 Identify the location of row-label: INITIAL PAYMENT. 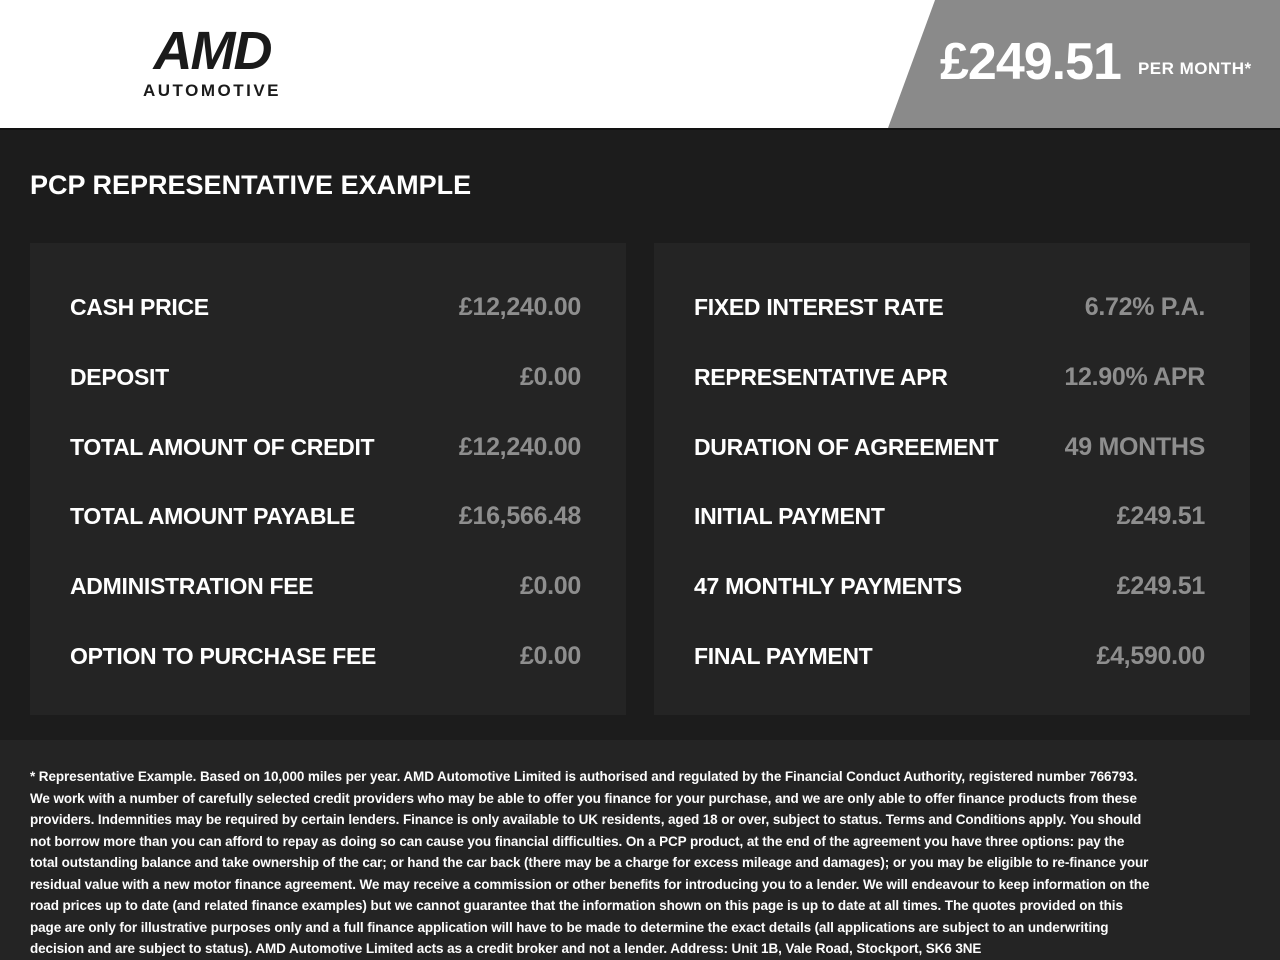
(789, 516).